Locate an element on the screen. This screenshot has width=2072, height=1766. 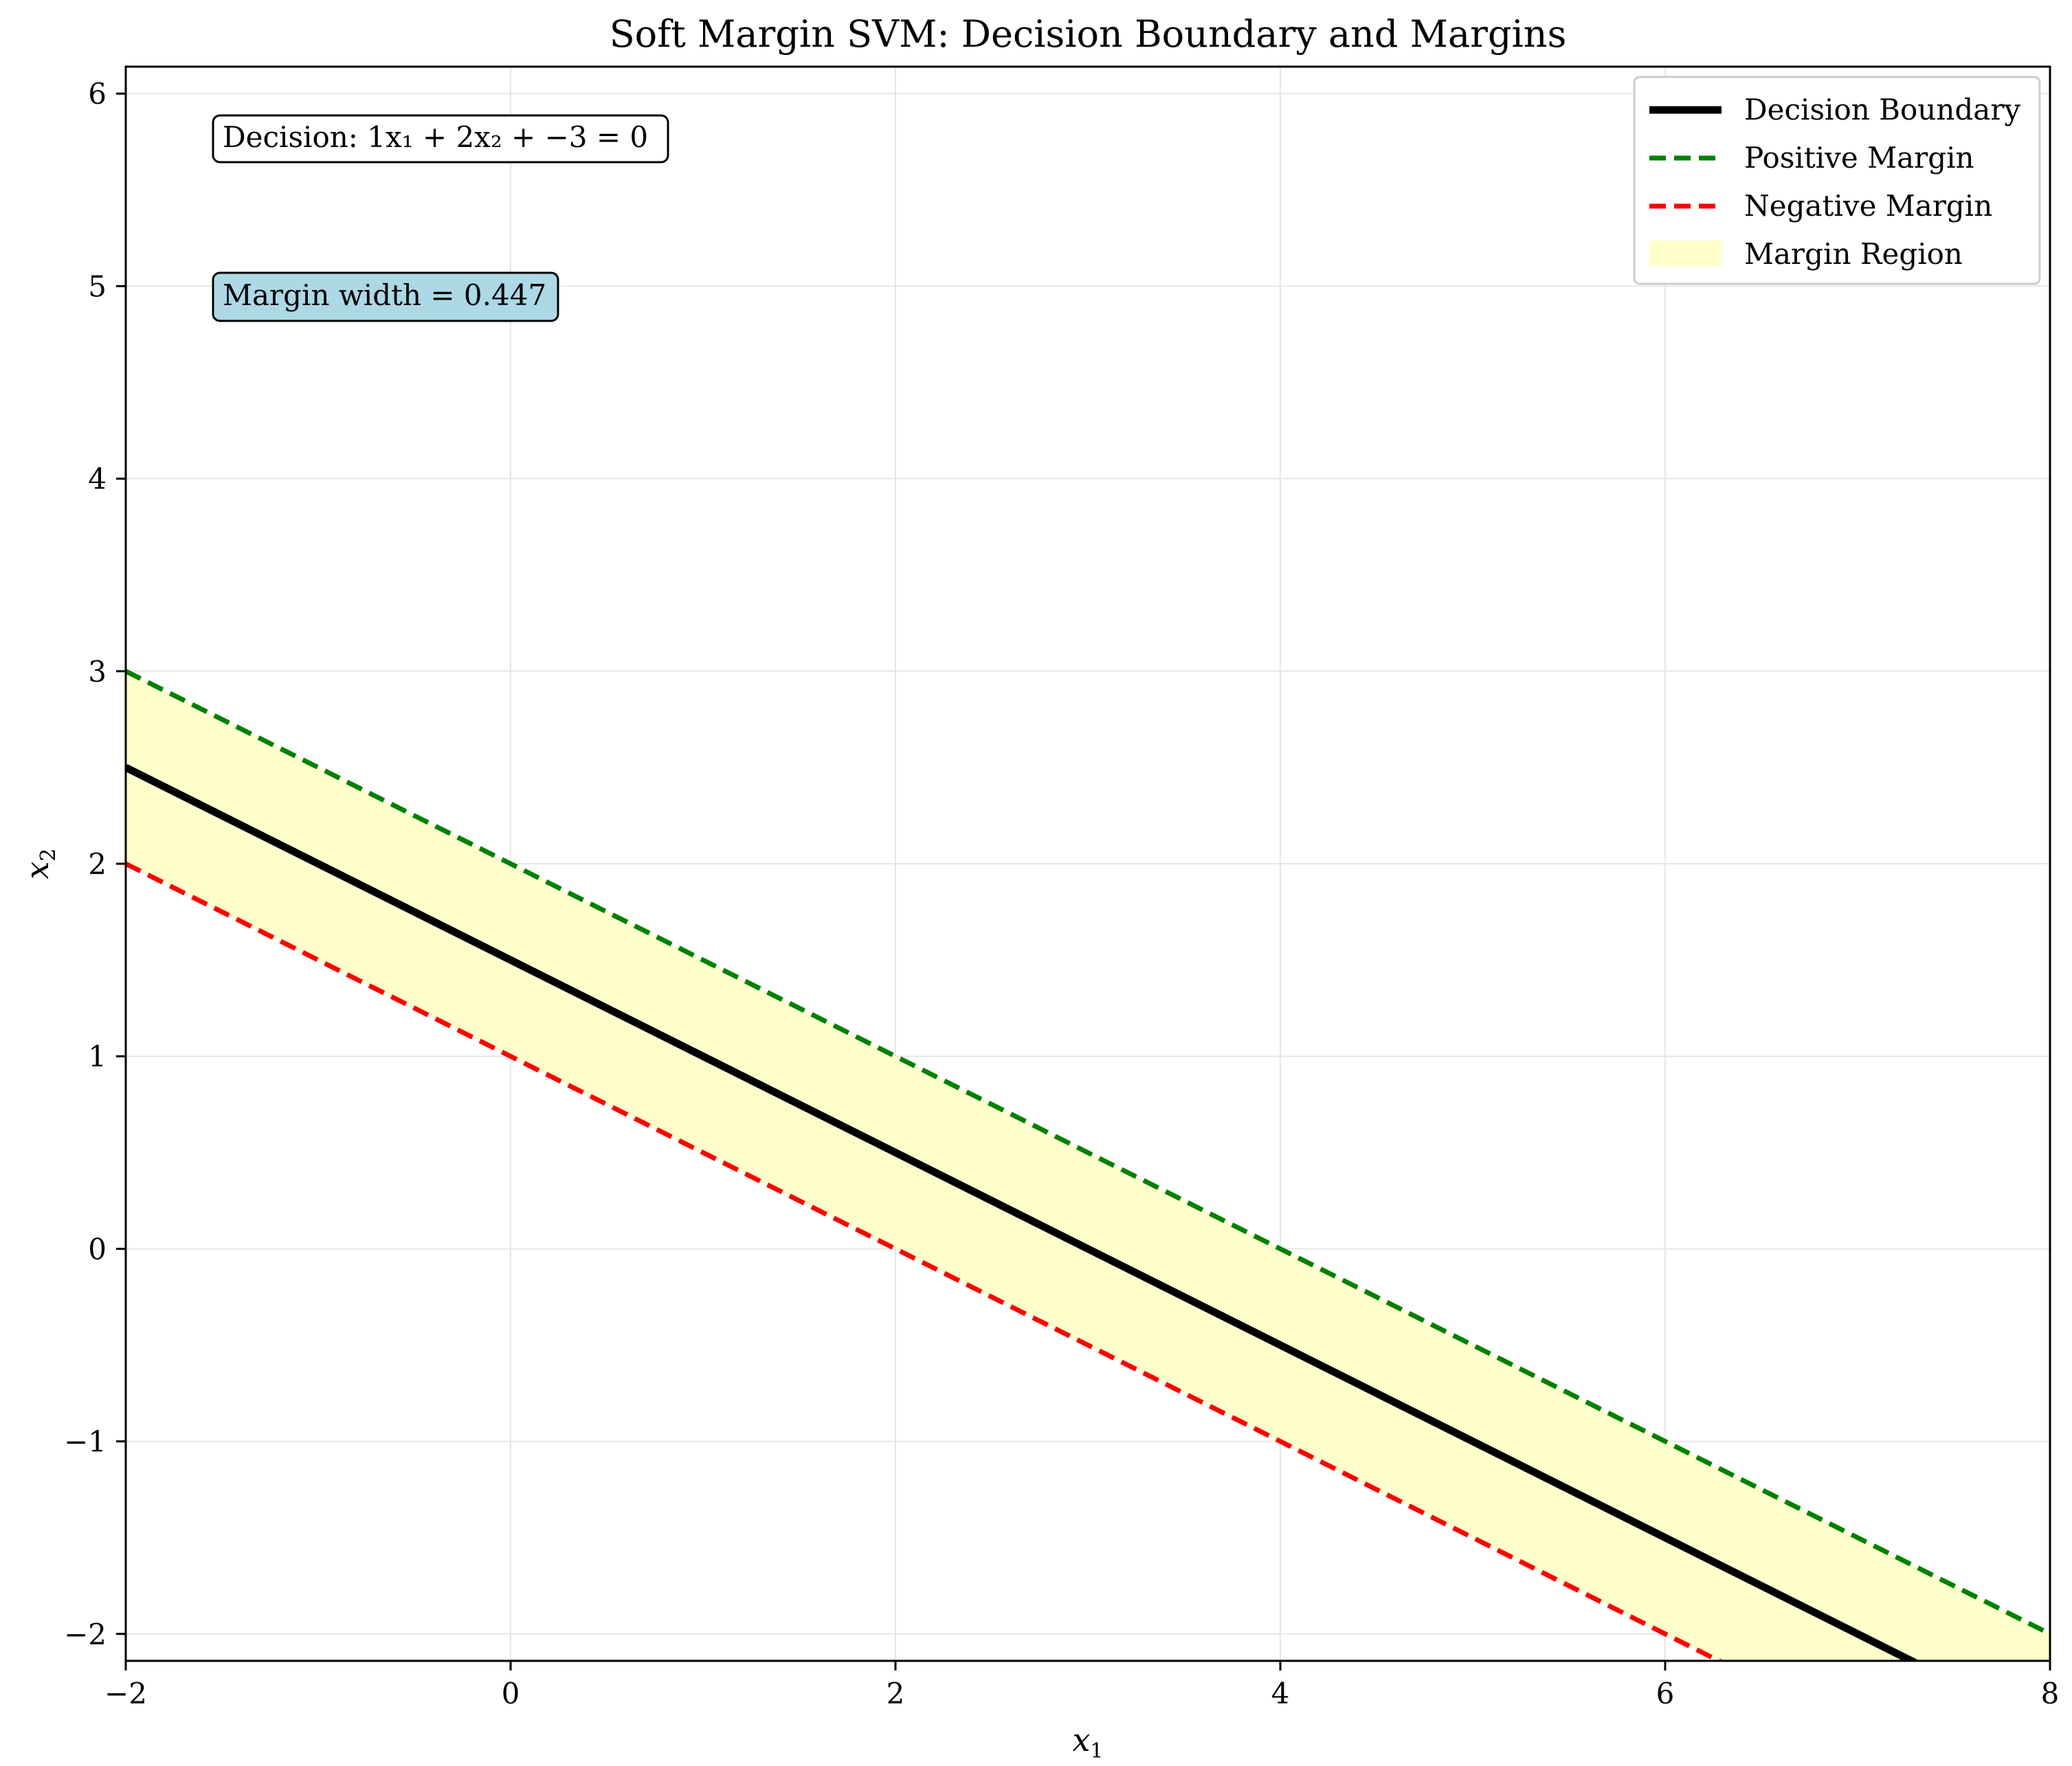
x-tick-label: 0 is located at coordinates (511, 1693).